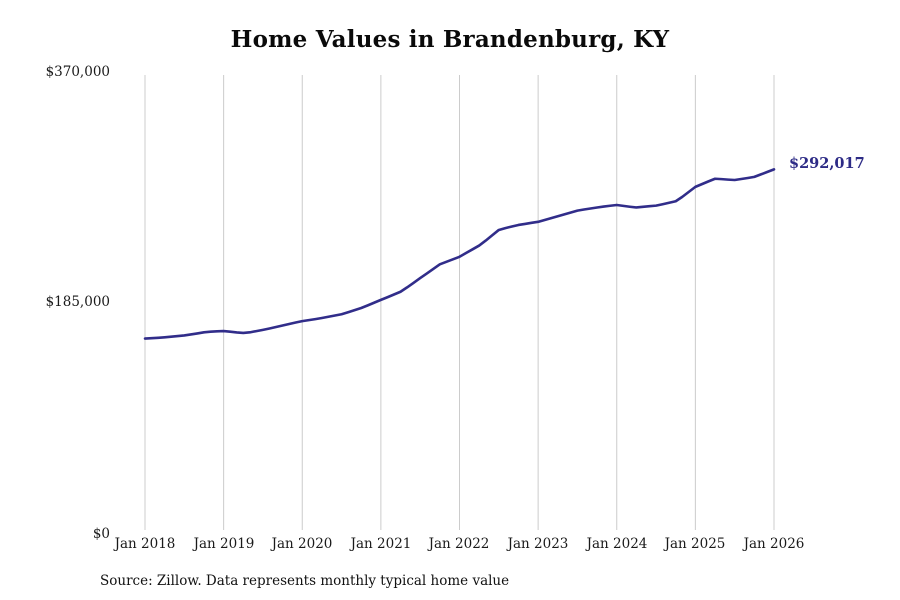 The width and height of the screenshot is (900, 600). Describe the element at coordinates (695, 544) in the screenshot. I see `x-axis-tick-2025: Jan 2025` at that location.